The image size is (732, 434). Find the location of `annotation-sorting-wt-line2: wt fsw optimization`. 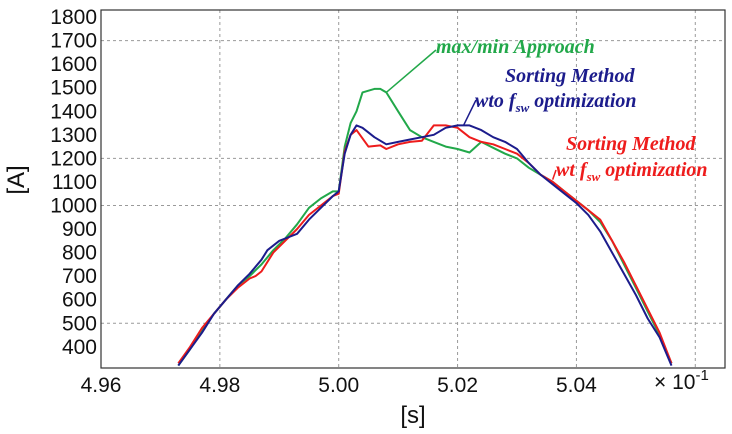

annotation-sorting-wt-line2: wt fsw optimization is located at coordinates (632, 171).